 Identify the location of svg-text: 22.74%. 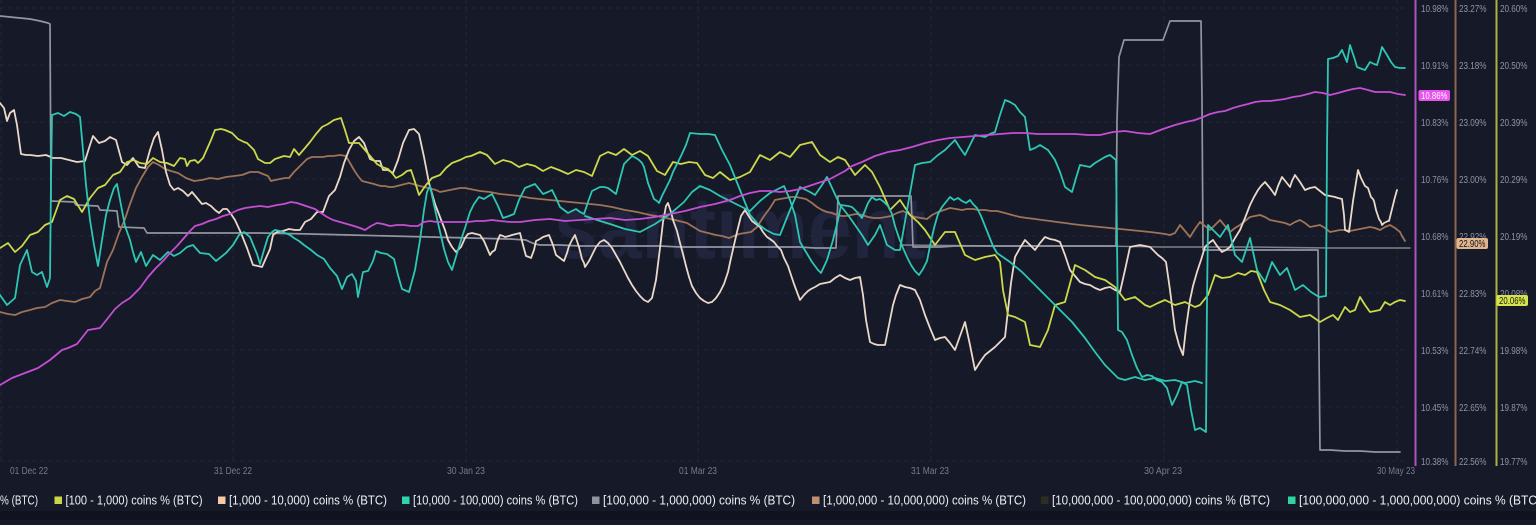
(1473, 351).